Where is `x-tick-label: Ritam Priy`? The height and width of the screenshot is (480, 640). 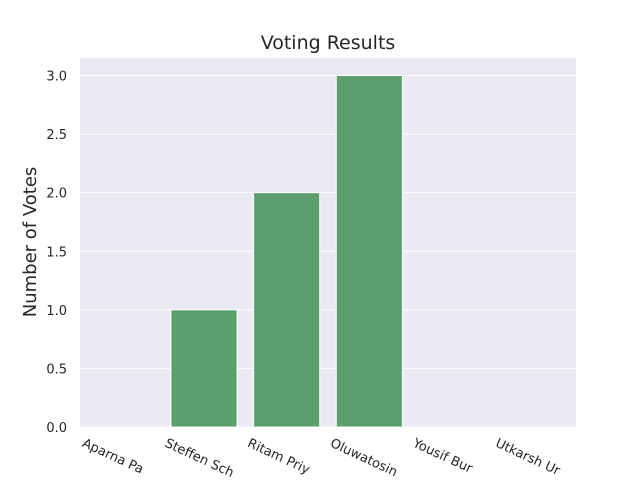 x-tick-label: Ritam Priy is located at coordinates (278, 457).